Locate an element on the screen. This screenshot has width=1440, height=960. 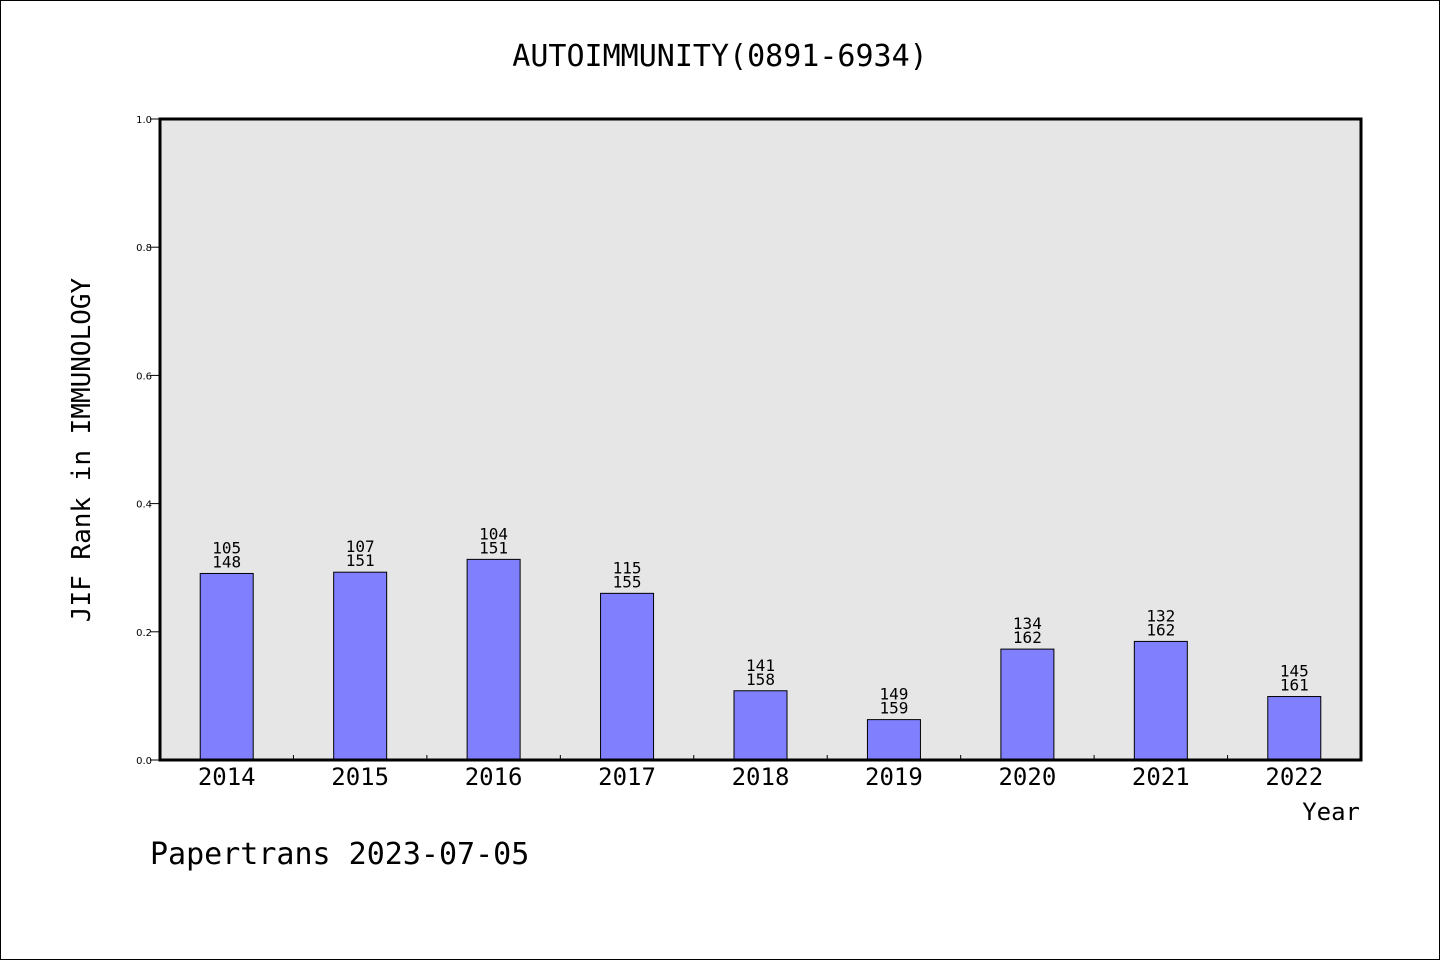
total-label: 155 is located at coordinates (627, 581).